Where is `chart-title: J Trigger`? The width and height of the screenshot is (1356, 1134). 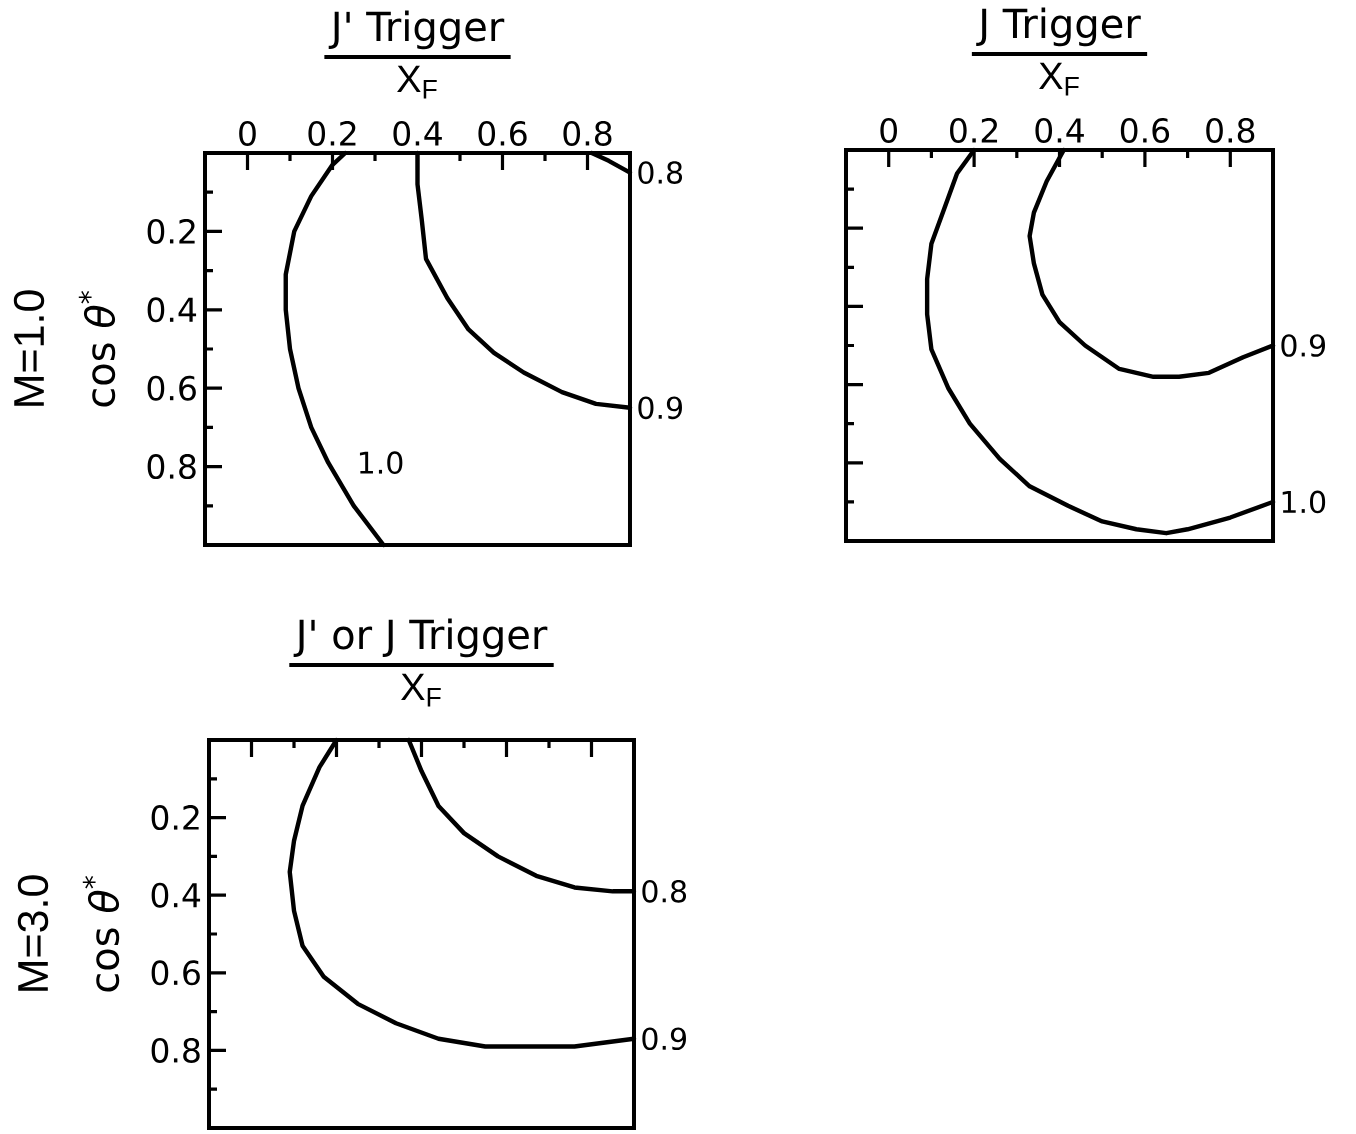 chart-title: J Trigger is located at coordinates (1058, 27).